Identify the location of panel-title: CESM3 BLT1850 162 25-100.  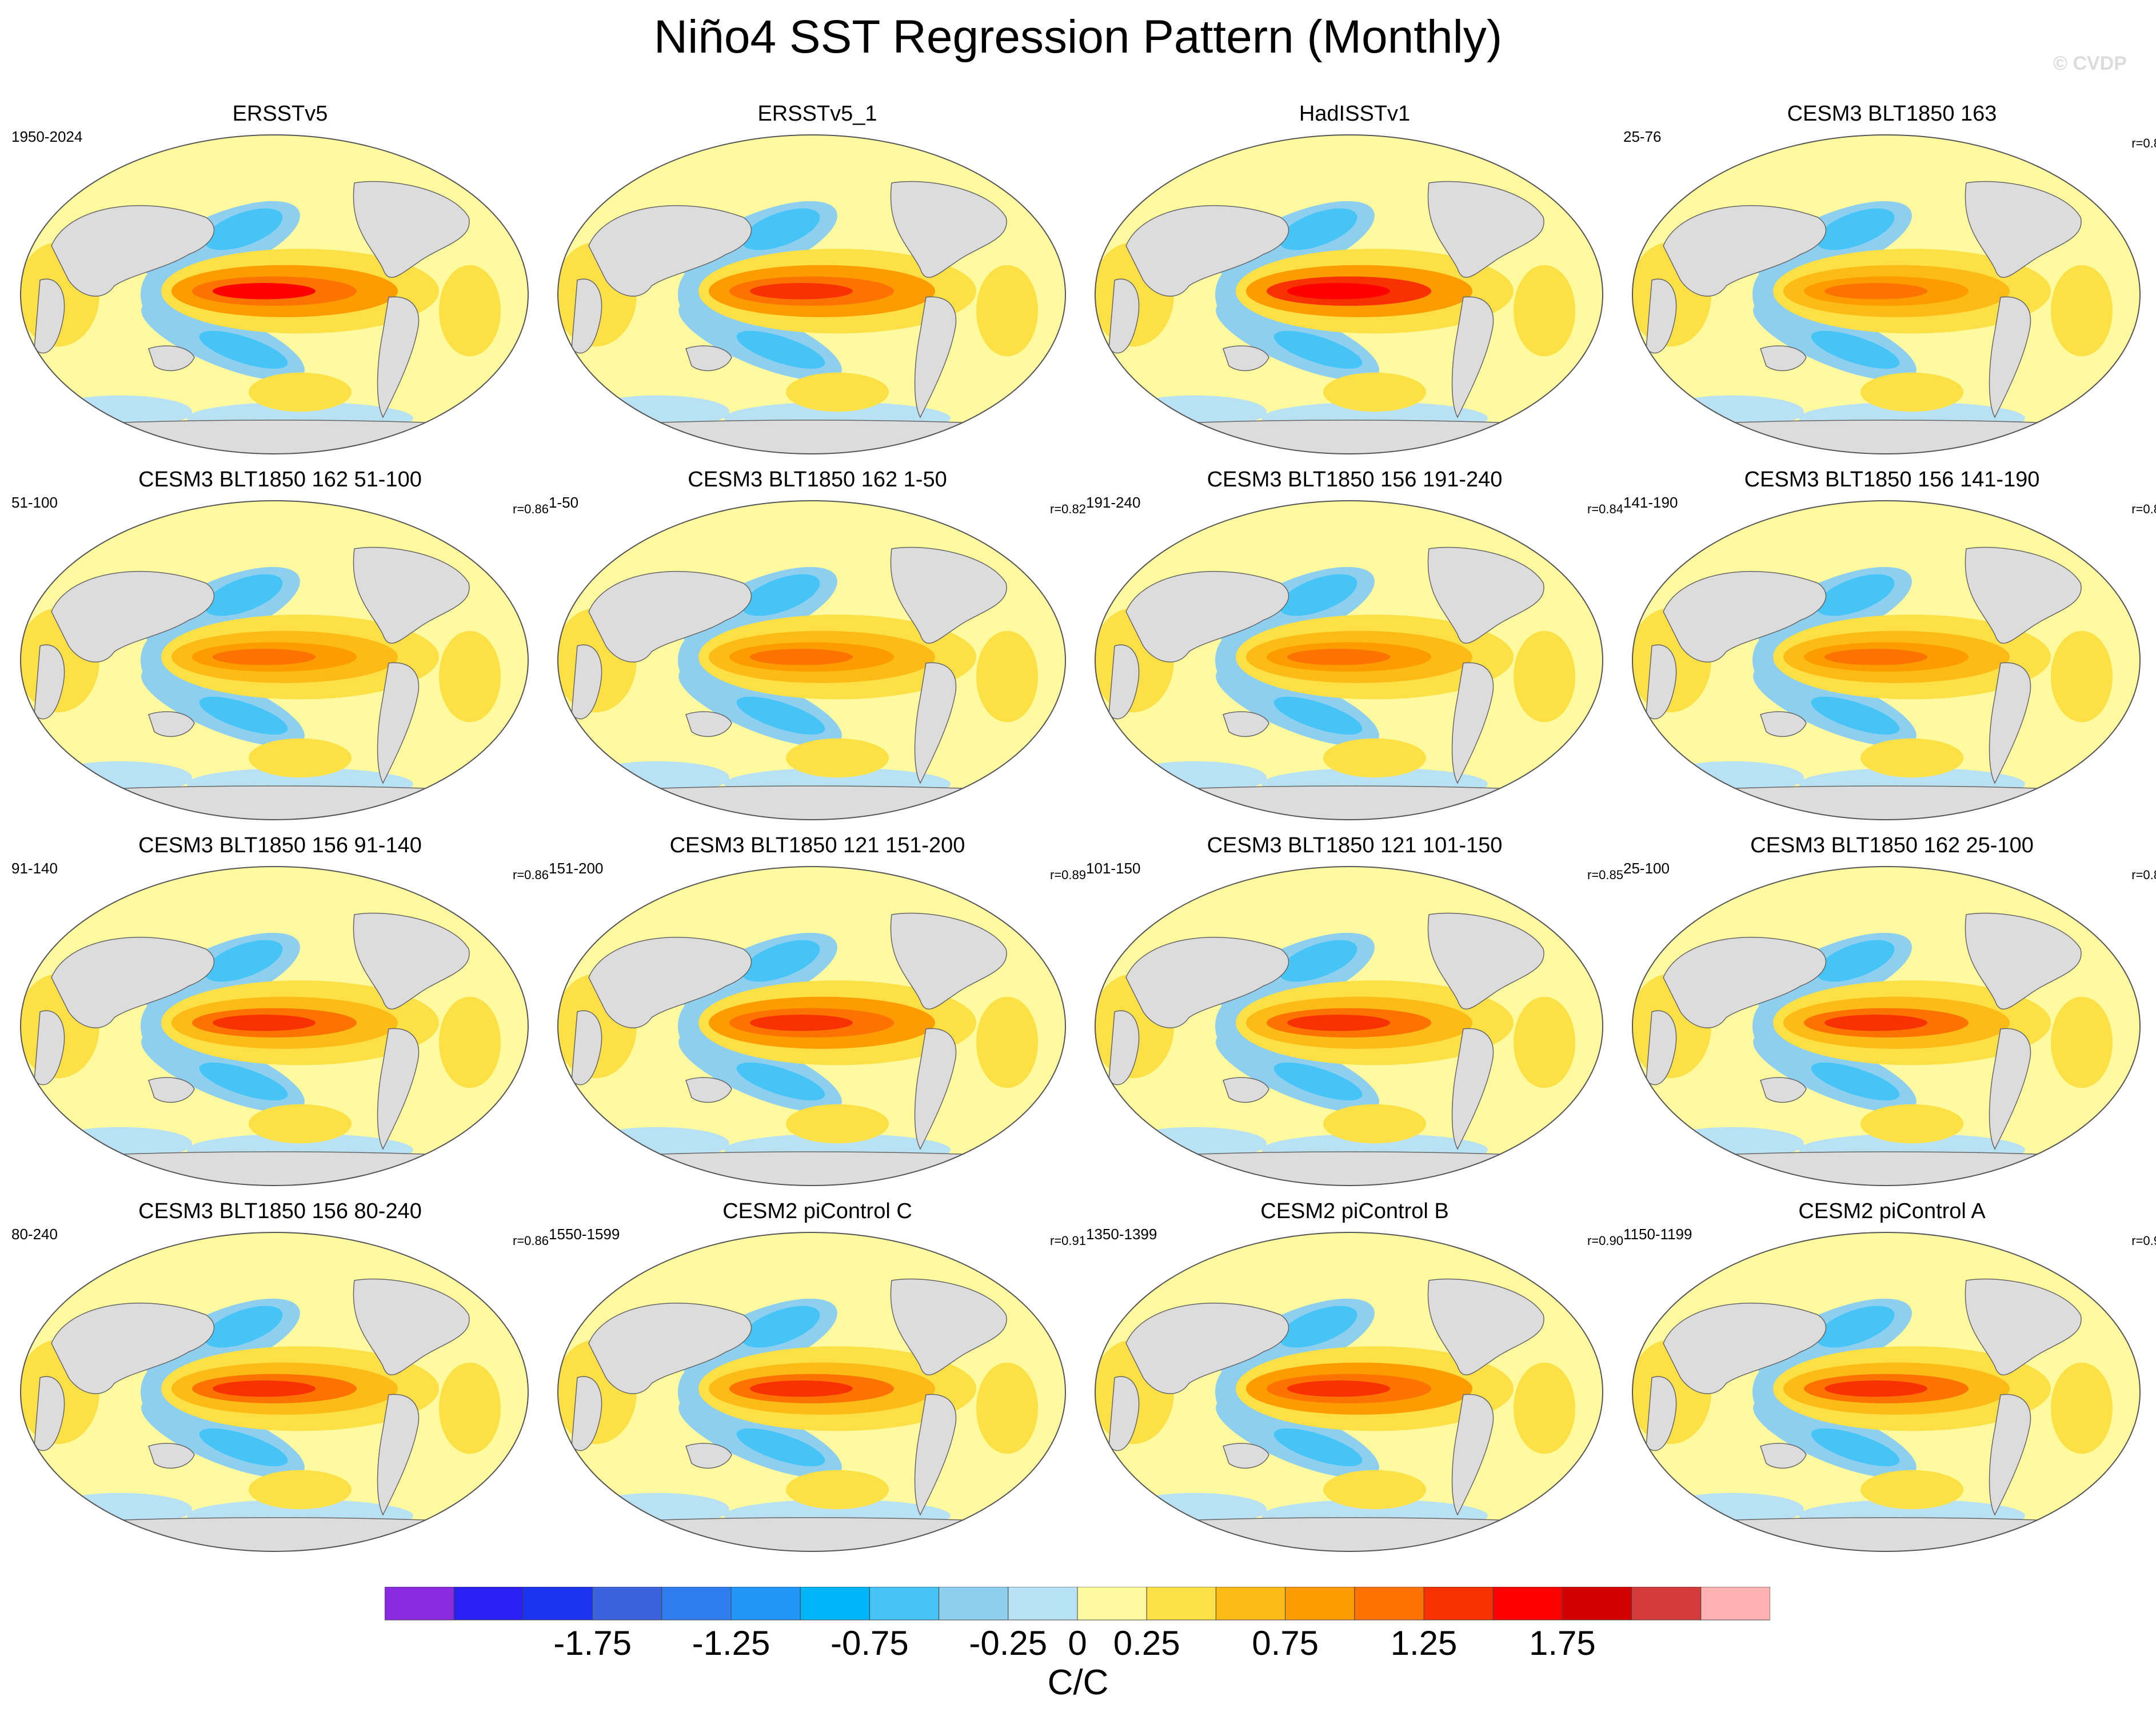
(1892, 845).